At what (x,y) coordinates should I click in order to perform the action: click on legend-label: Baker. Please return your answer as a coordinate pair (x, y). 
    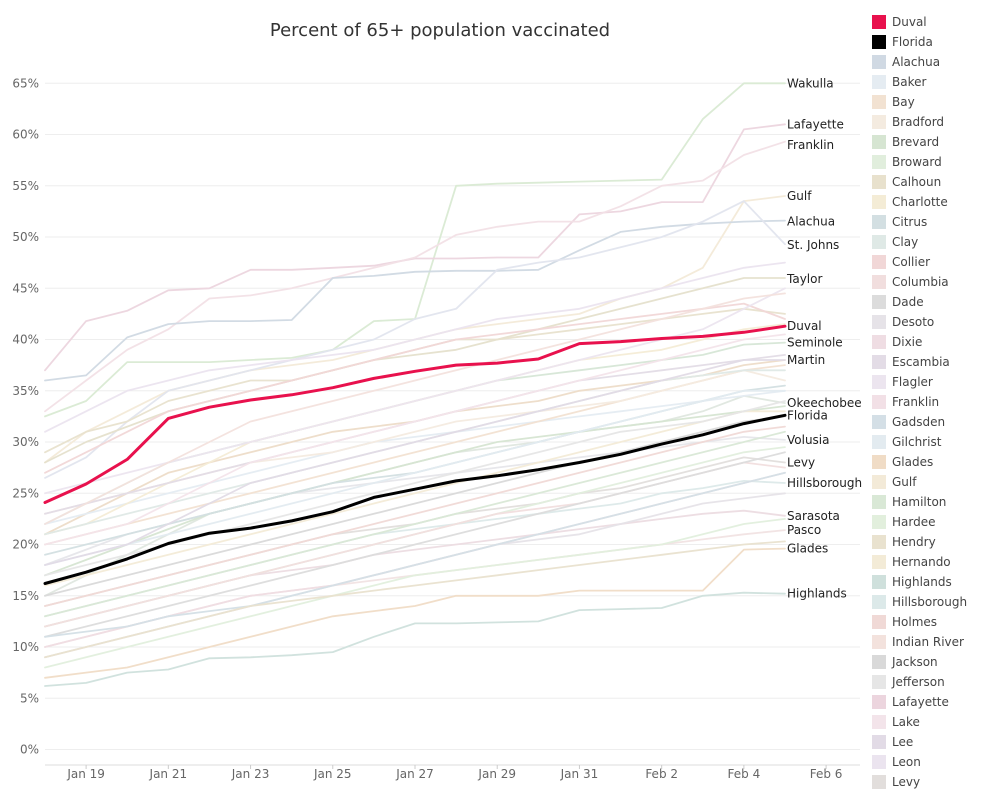
    Looking at the image, I should click on (909, 82).